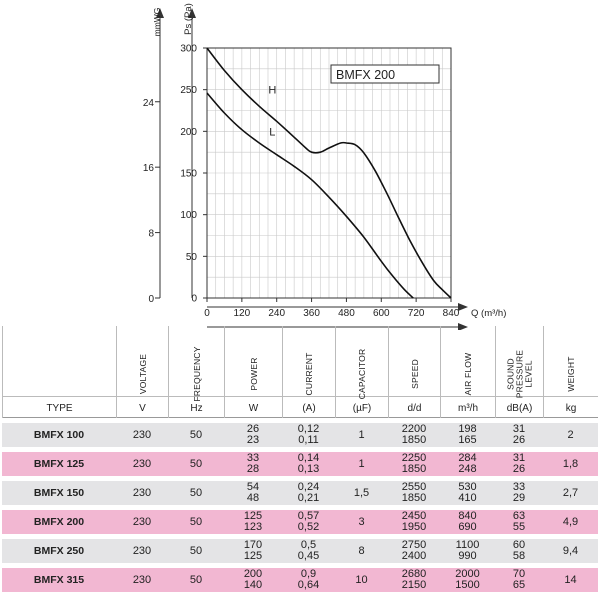  I want to click on x-tick-label: 600, so click(381, 313).